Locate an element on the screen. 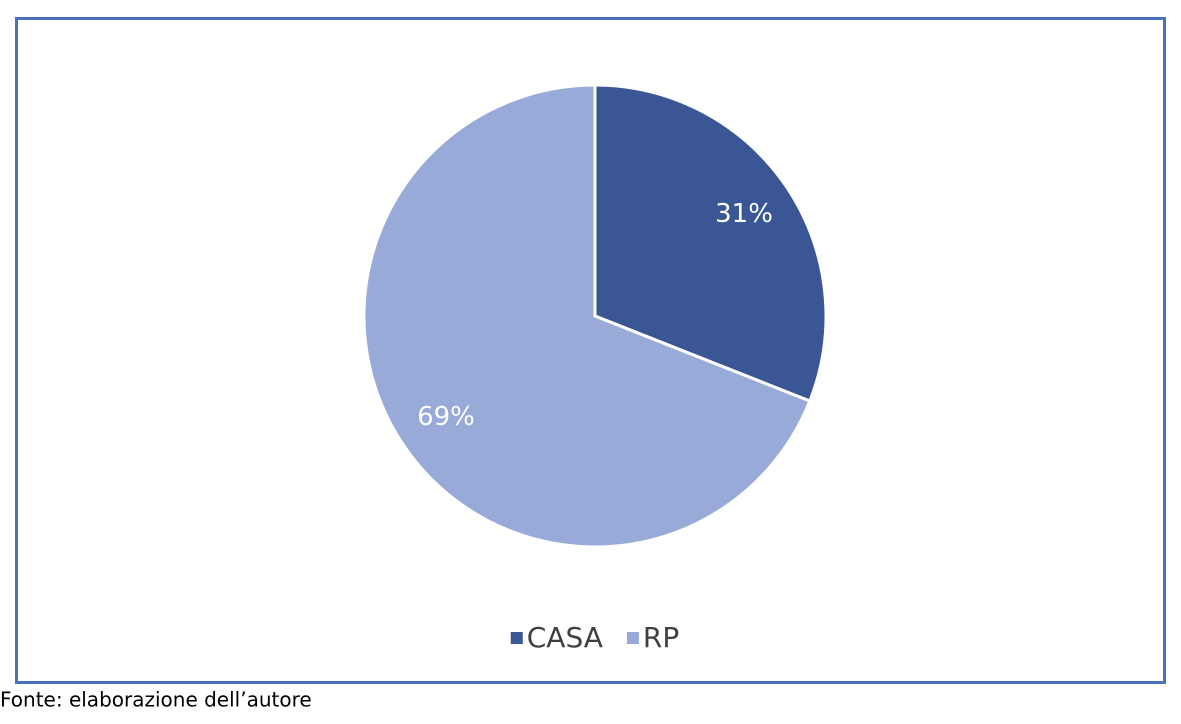 Image resolution: width=1181 pixels, height=724 pixels. source-note: Fonte: elaborazione dell’autore is located at coordinates (156, 700).